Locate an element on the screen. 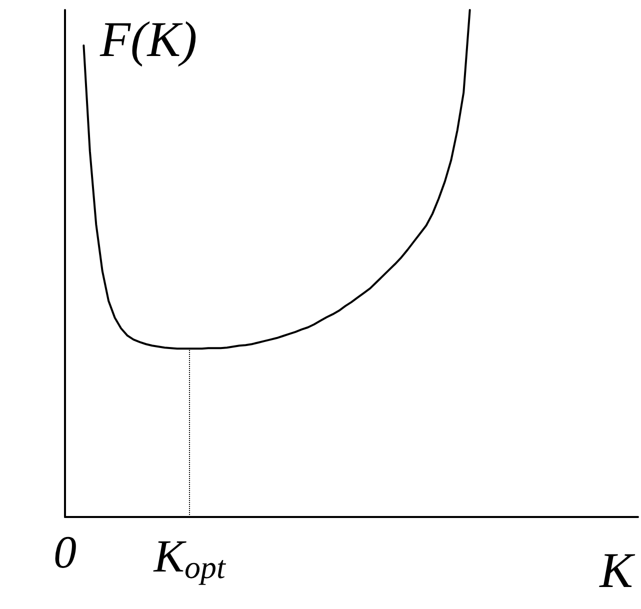 The width and height of the screenshot is (641, 609). y-axis-title: F(K) is located at coordinates (148, 39).